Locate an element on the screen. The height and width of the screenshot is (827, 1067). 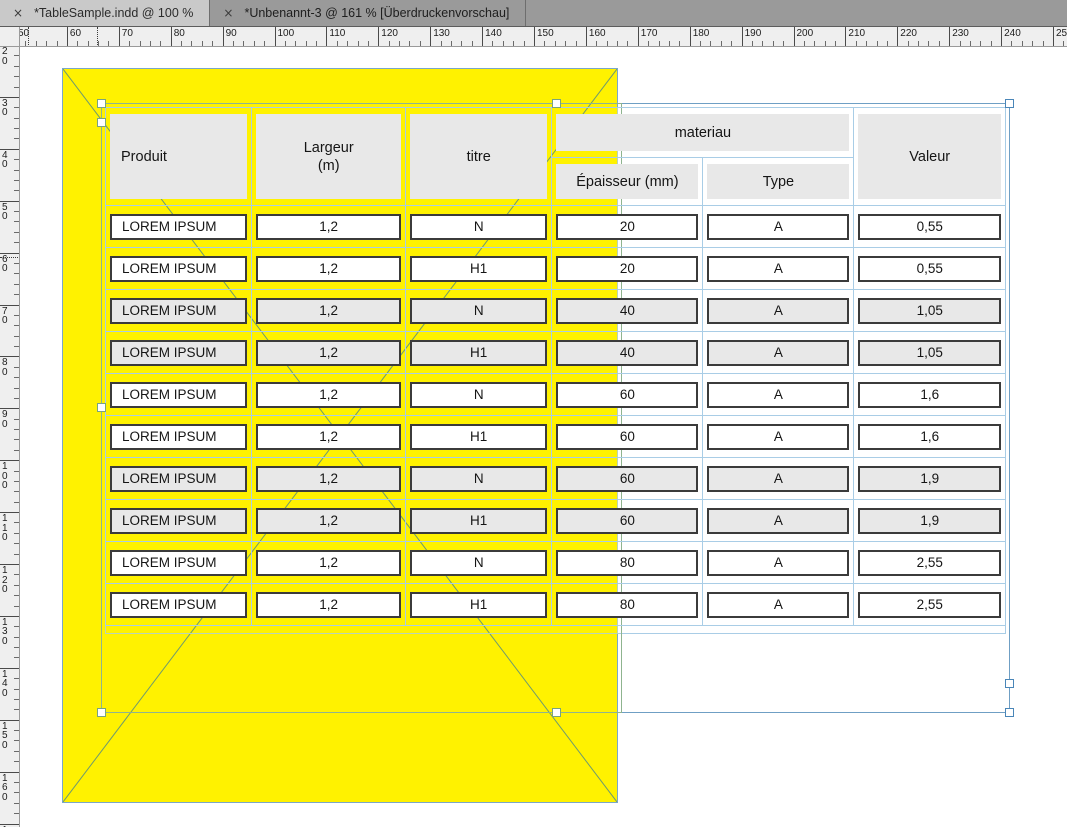
table-row: LOREM IPSUM 1,2 H1 20 A 0,55 is located at coordinates (555, 268).